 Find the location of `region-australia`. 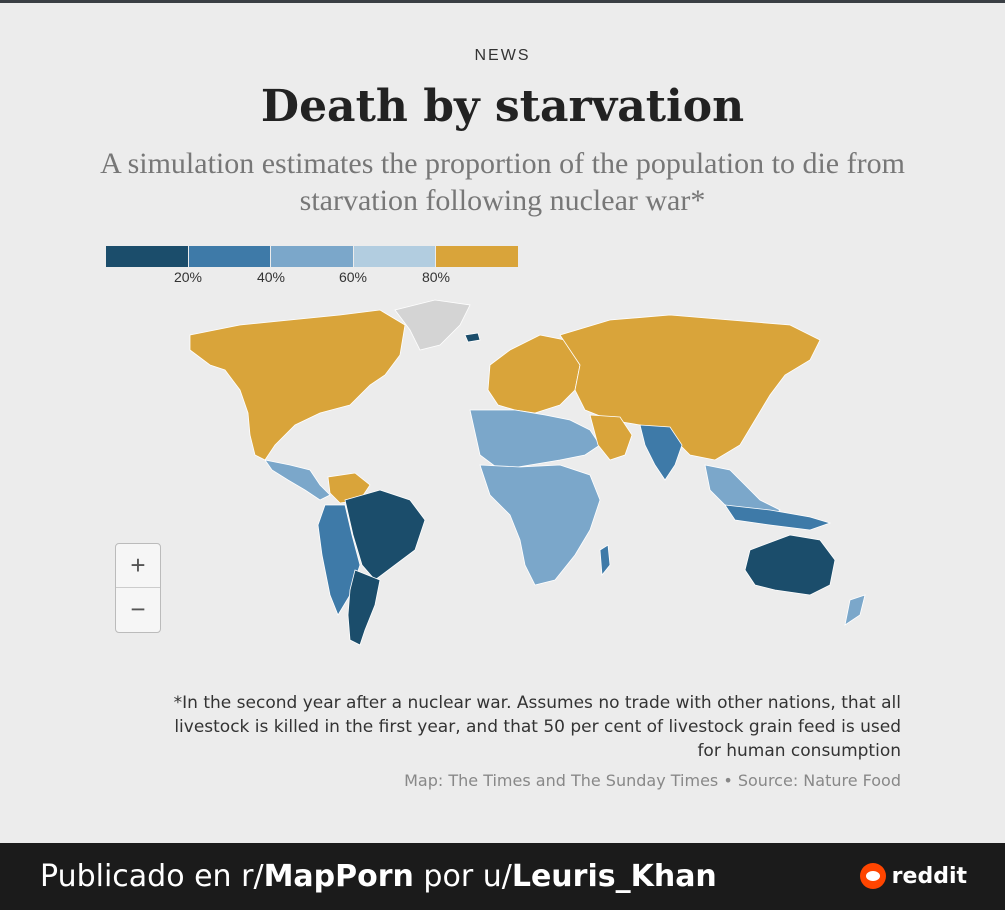

region-australia is located at coordinates (790, 565).